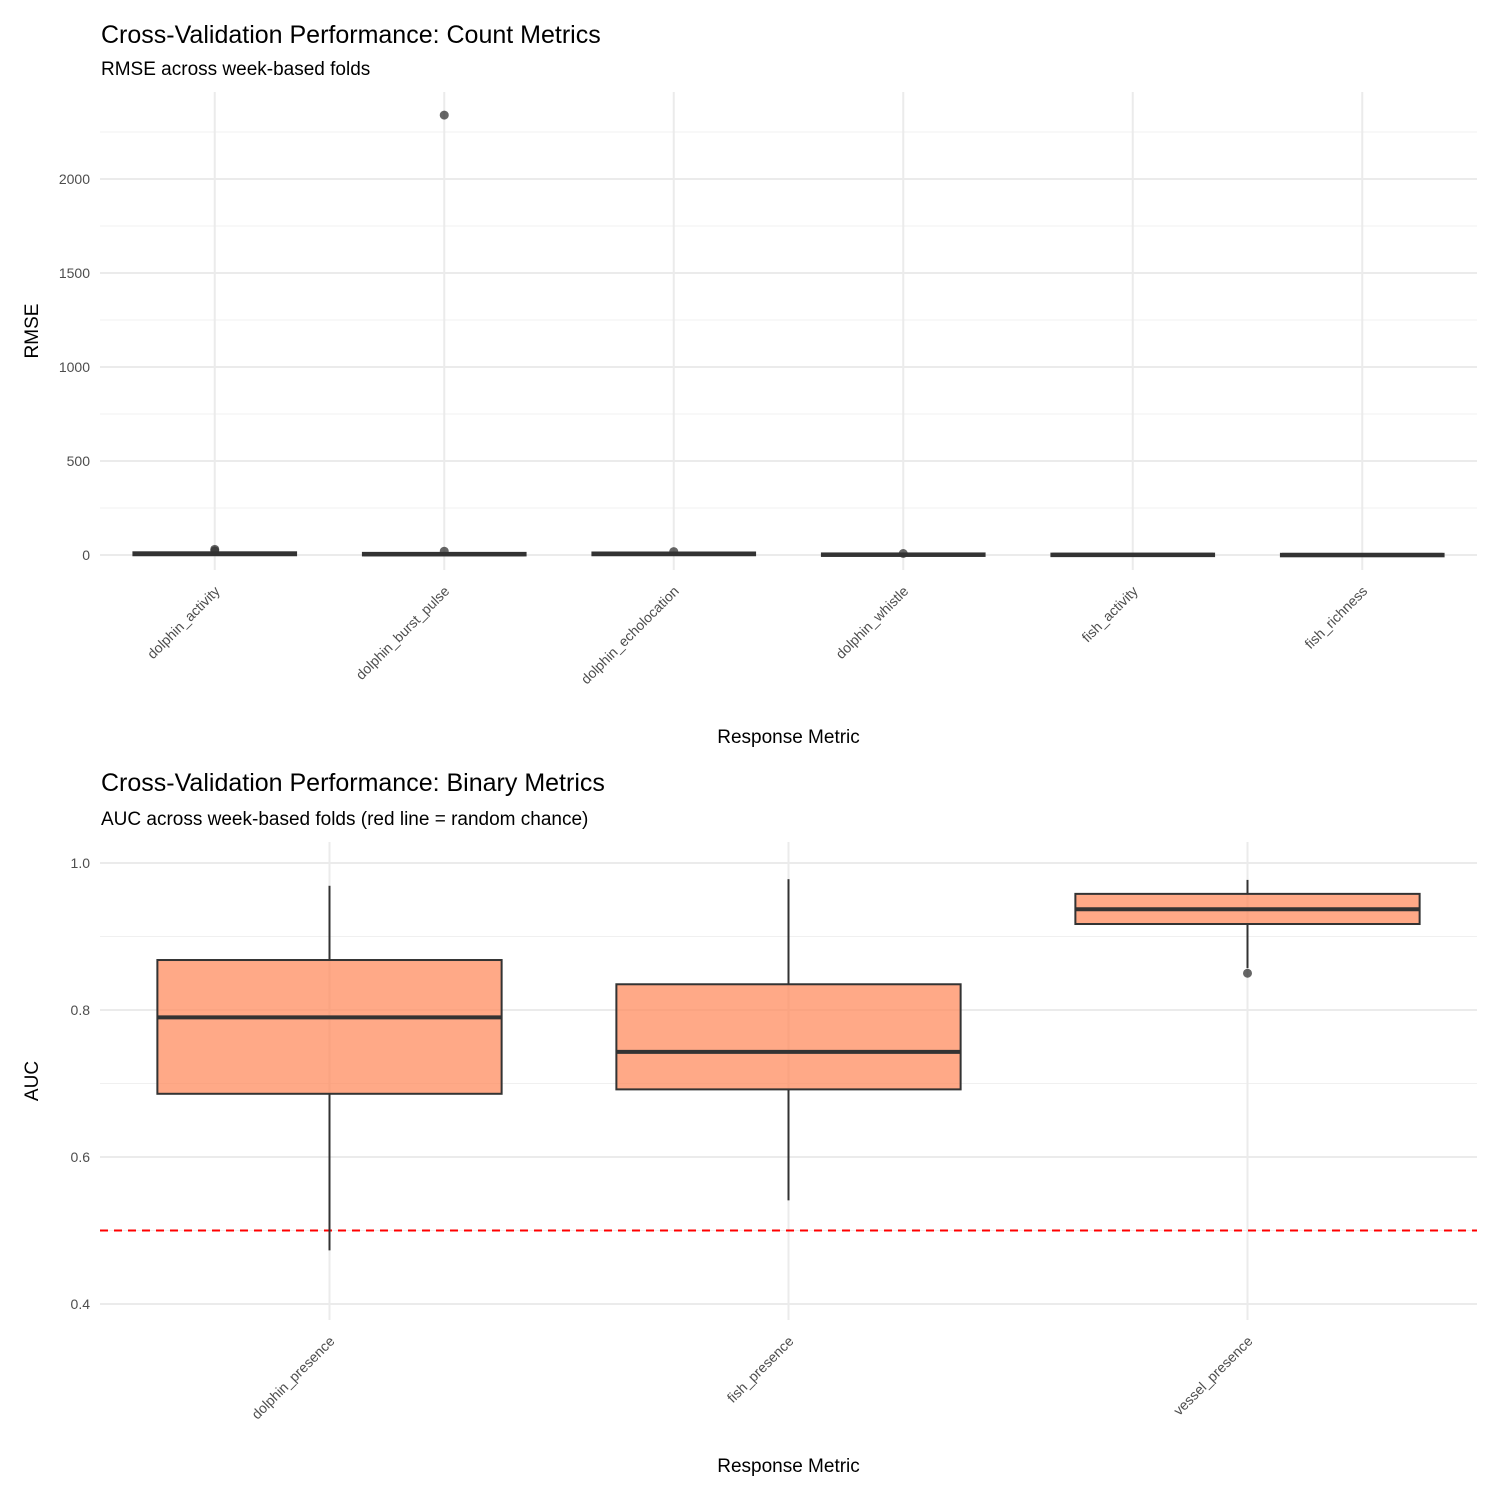 The image size is (1500, 1505). Describe the element at coordinates (760, 1369) in the screenshot. I see `x-tick-label: fish_presence` at that location.